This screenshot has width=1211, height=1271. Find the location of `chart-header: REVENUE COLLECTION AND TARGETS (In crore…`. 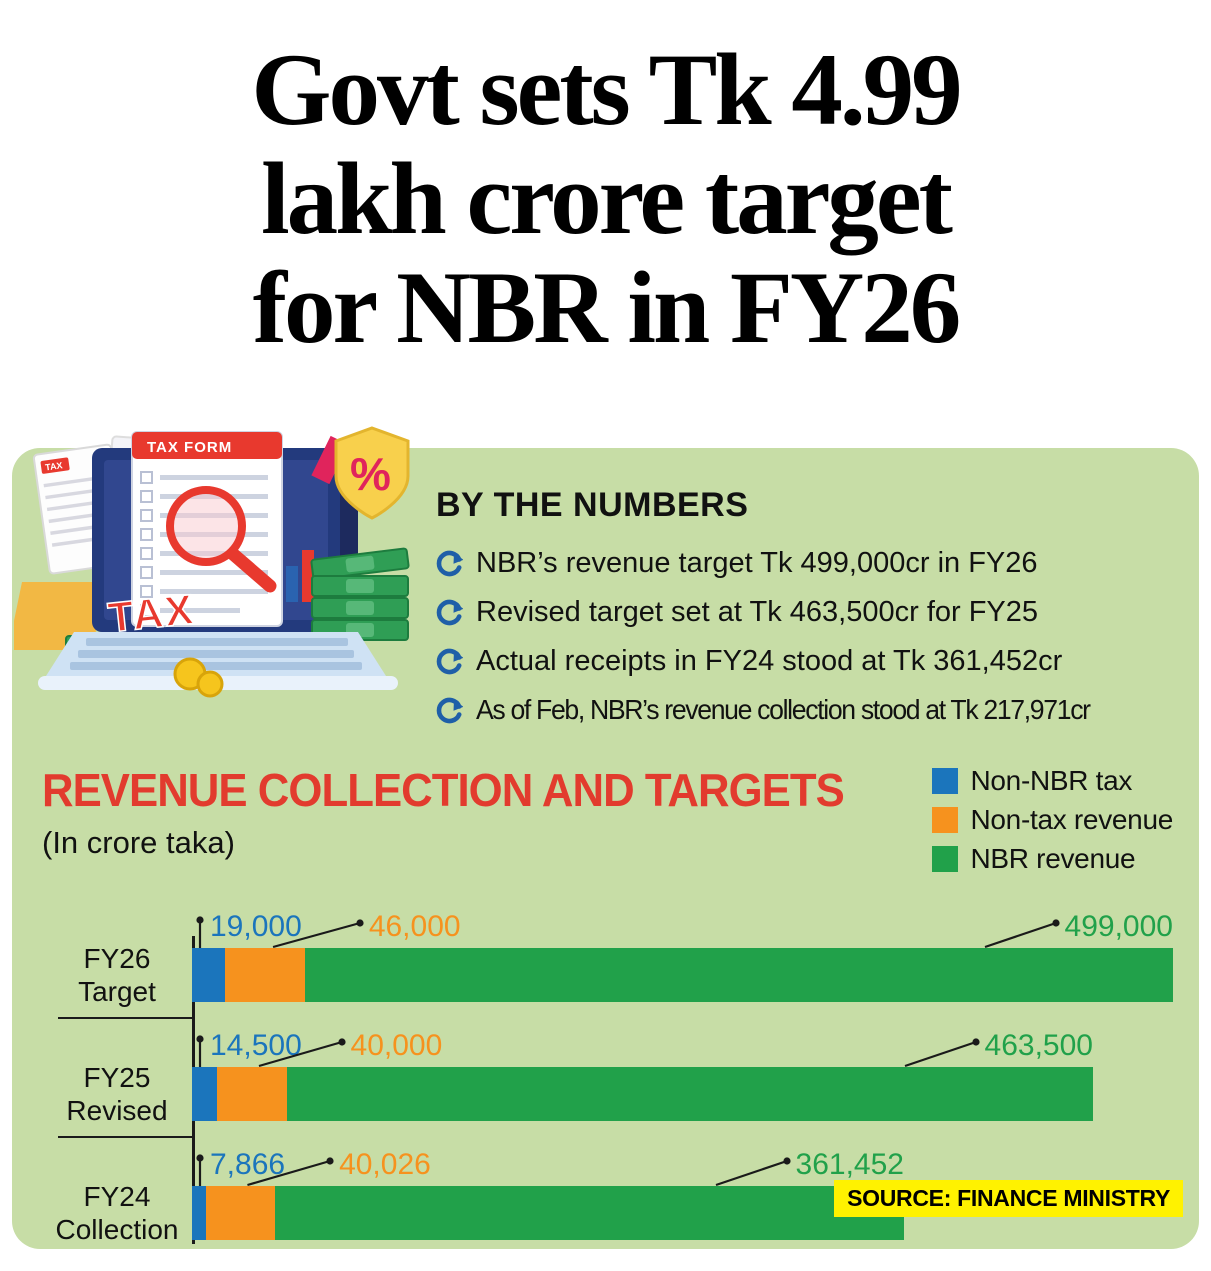

chart-header: REVENUE COLLECTION AND TARGETS (In crore… is located at coordinates (607, 822).